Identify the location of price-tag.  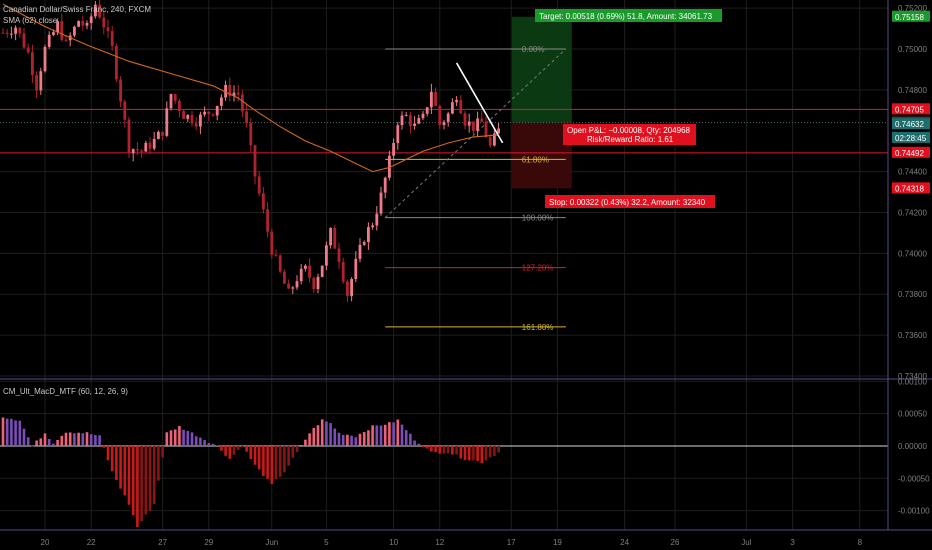
(911, 137).